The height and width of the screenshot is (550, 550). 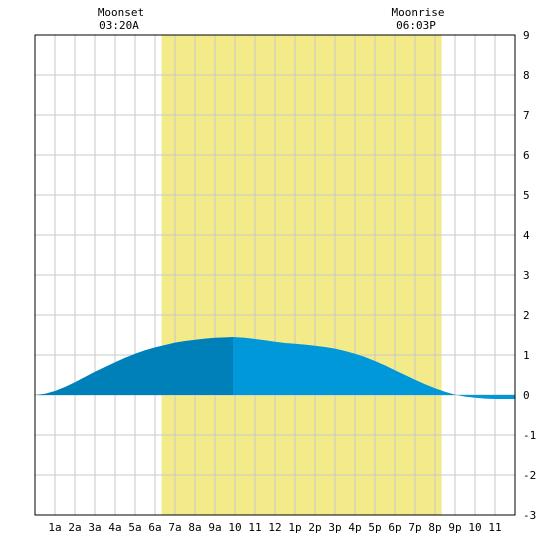 I want to click on x-tick-label: 3a, so click(x=94, y=527).